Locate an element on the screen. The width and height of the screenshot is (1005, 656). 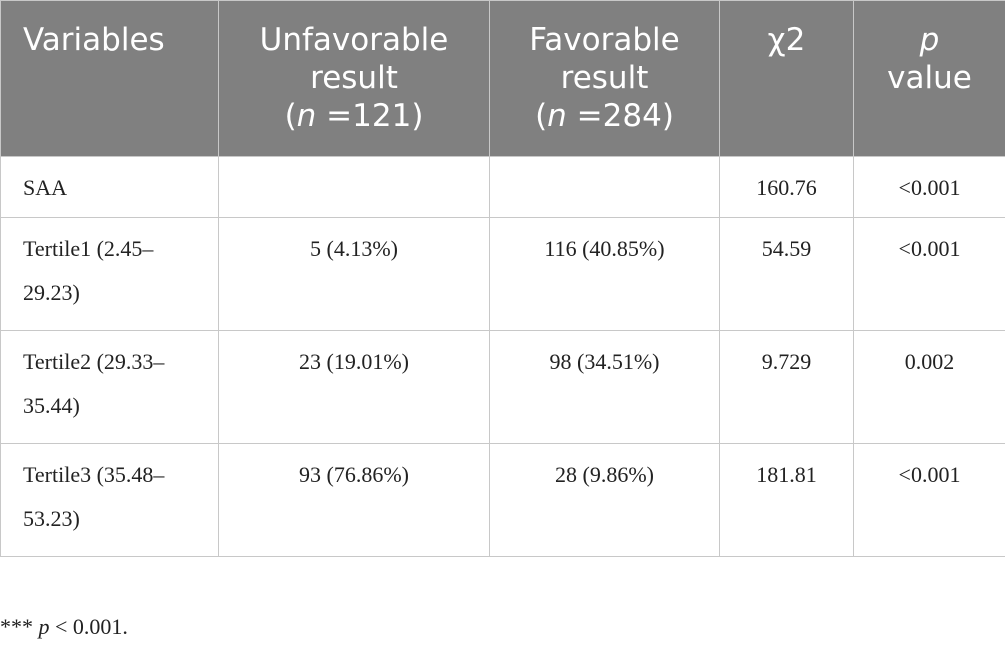
table-cell: Tertile1 (2.45–29.23) is located at coordinates (109, 274).